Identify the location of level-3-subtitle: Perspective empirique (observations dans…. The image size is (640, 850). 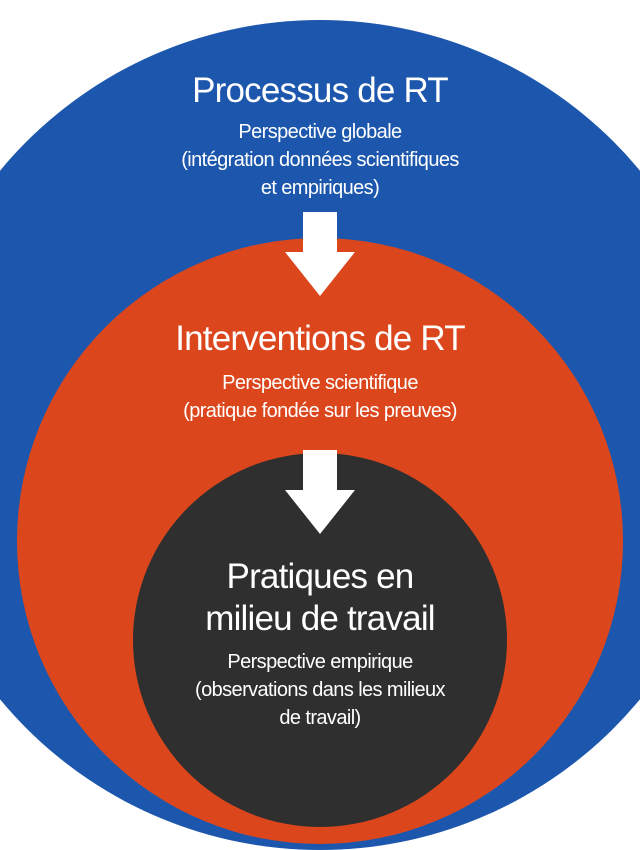
(320, 690).